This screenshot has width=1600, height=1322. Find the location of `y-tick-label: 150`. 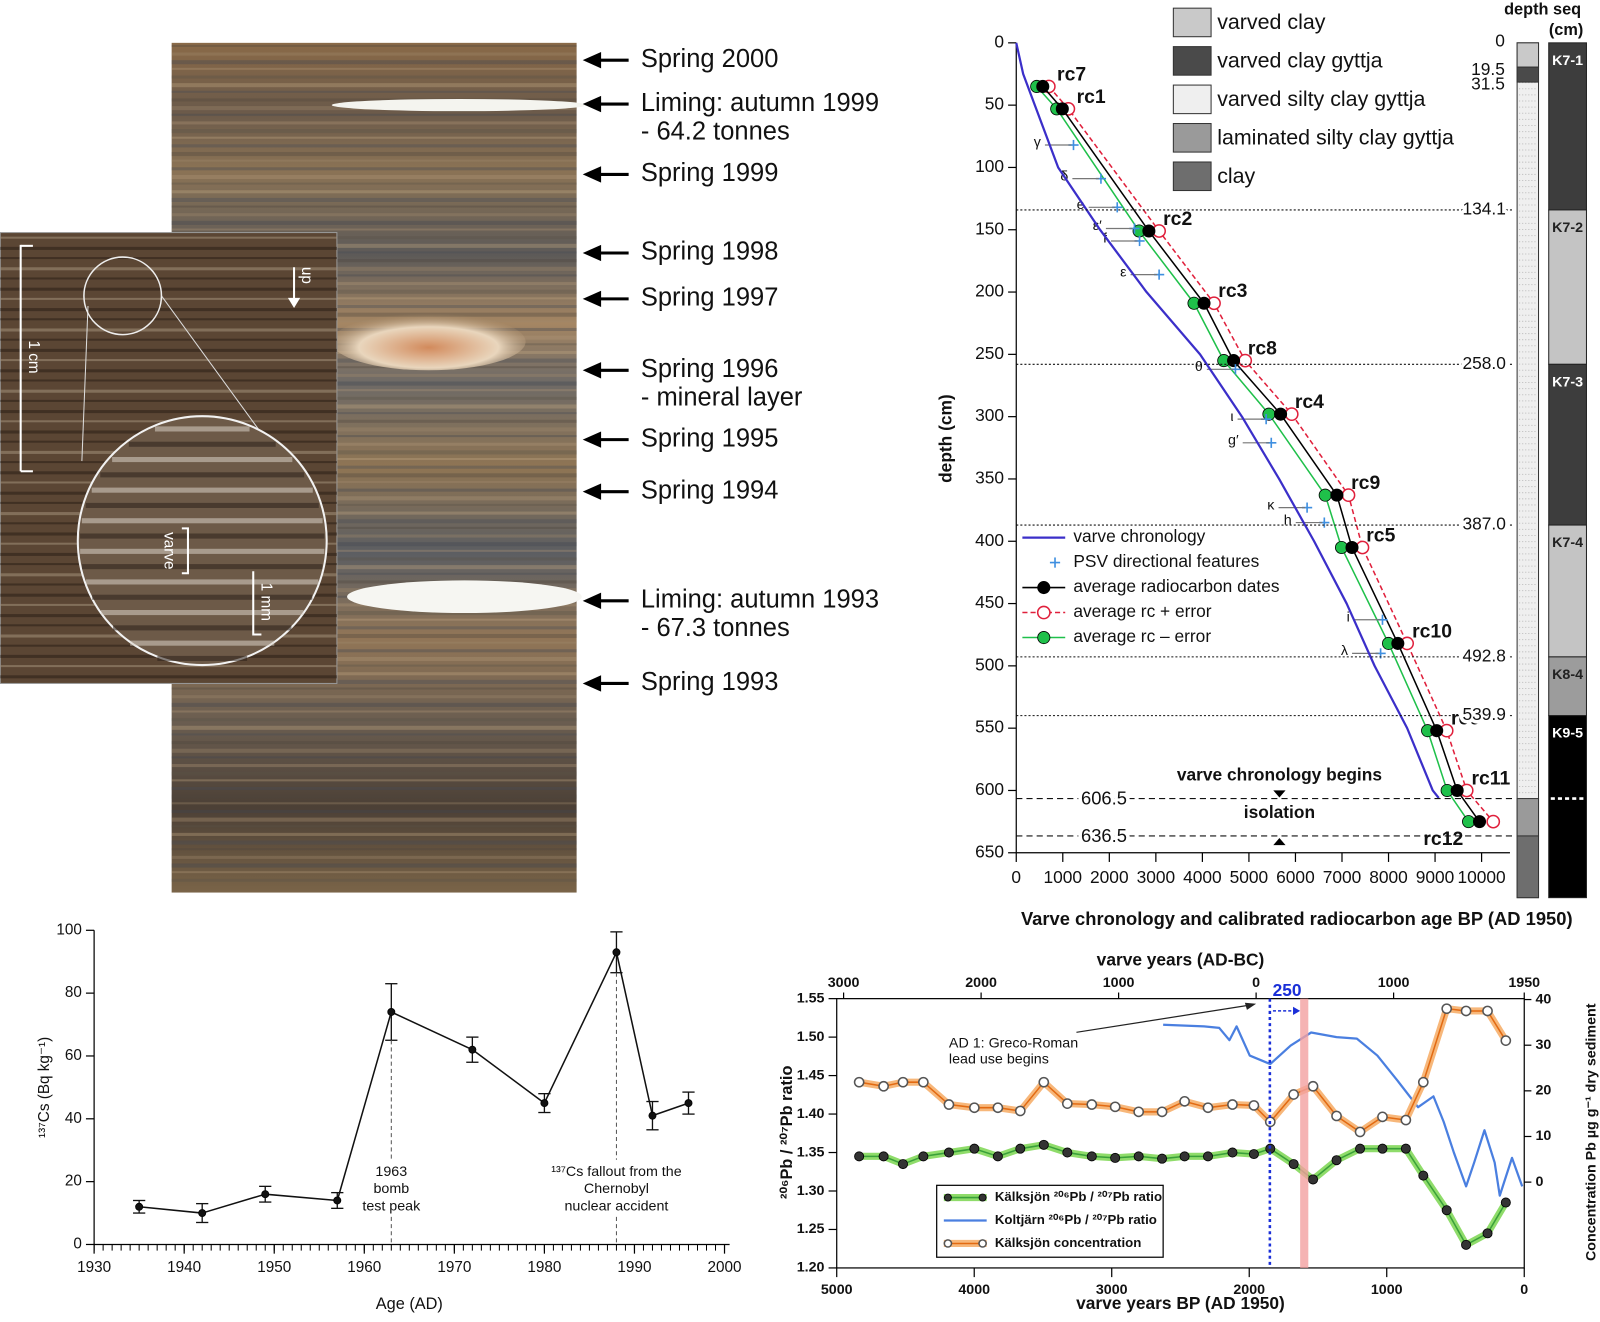

y-tick-label: 150 is located at coordinates (989, 228).